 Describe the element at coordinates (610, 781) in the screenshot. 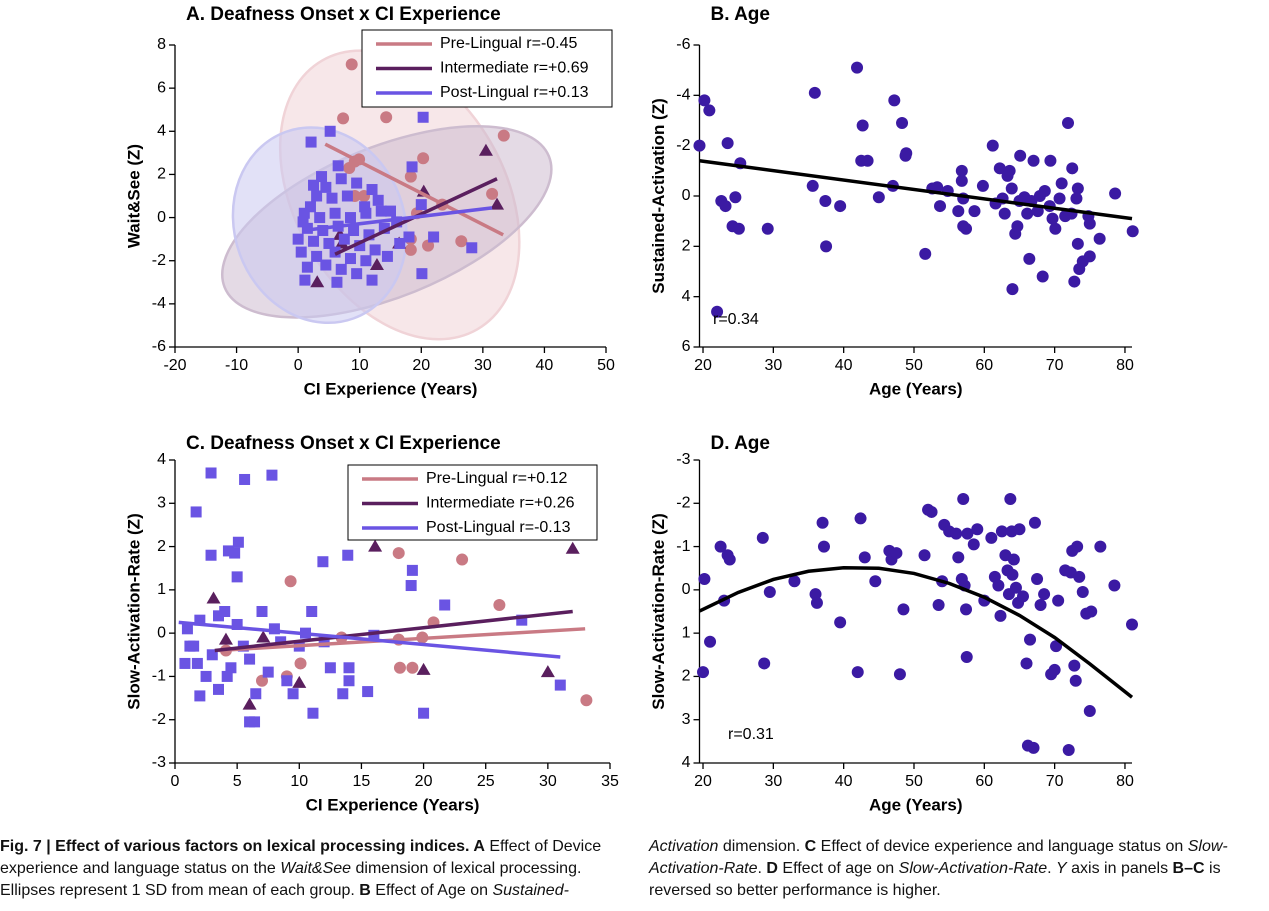

I see `x-tick-label: 35` at that location.